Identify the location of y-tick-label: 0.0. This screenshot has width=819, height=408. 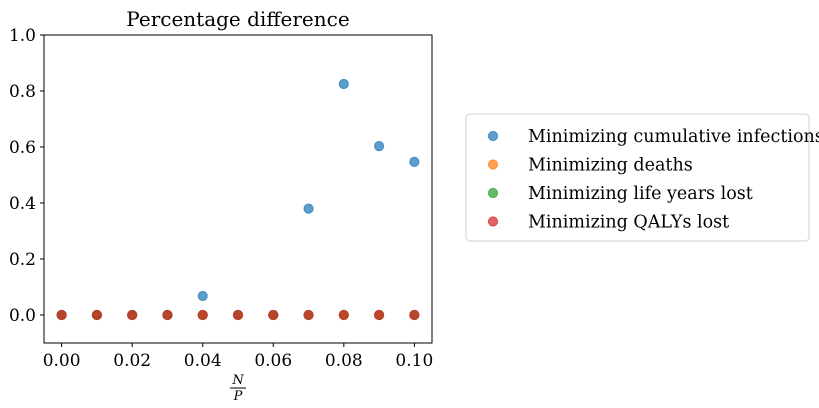
(22, 316).